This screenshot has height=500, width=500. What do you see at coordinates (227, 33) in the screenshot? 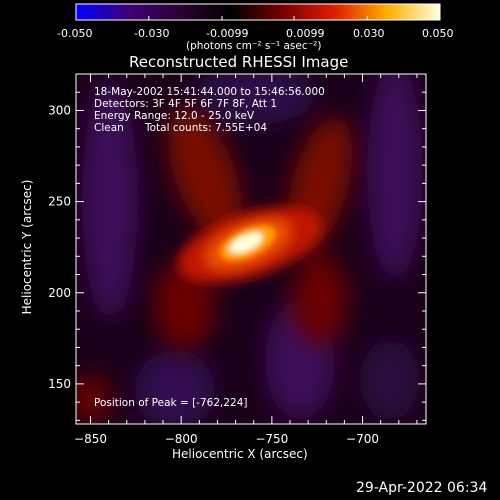
I see `colorbar-tick-label-2: -0.0099` at bounding box center [227, 33].